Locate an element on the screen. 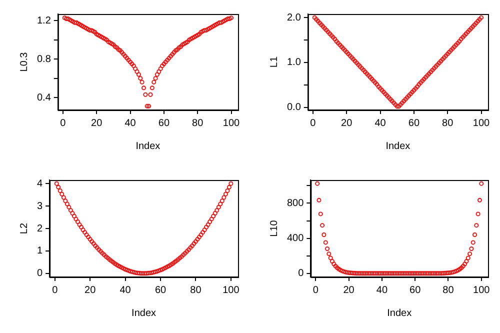 This screenshot has width=500, height=333. y-tick-label: 0.8 is located at coordinates (44, 59).